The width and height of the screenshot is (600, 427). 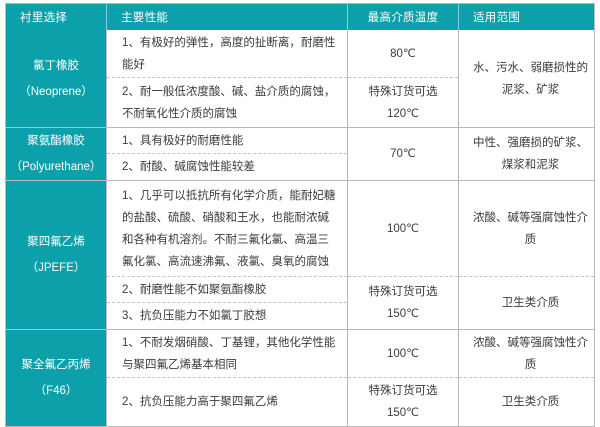 I want to click on applicable-range-item: 中性、强磨损的矿浆、 煤浆和泥浆, so click(x=526, y=154).